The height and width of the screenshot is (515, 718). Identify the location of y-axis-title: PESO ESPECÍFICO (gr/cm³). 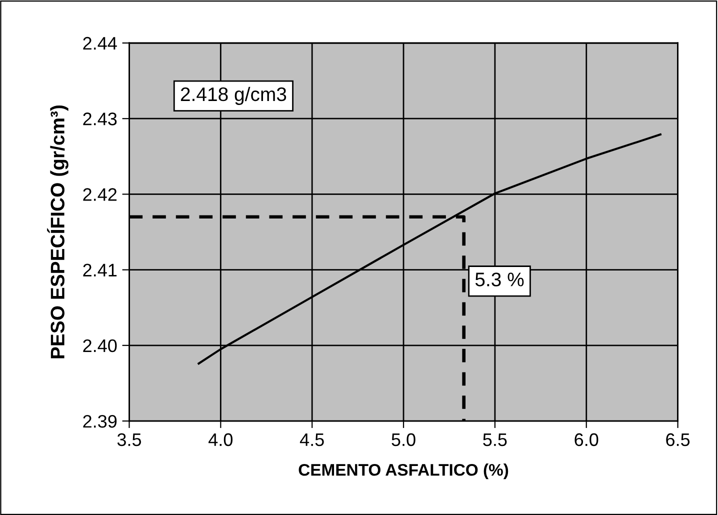
(57, 231).